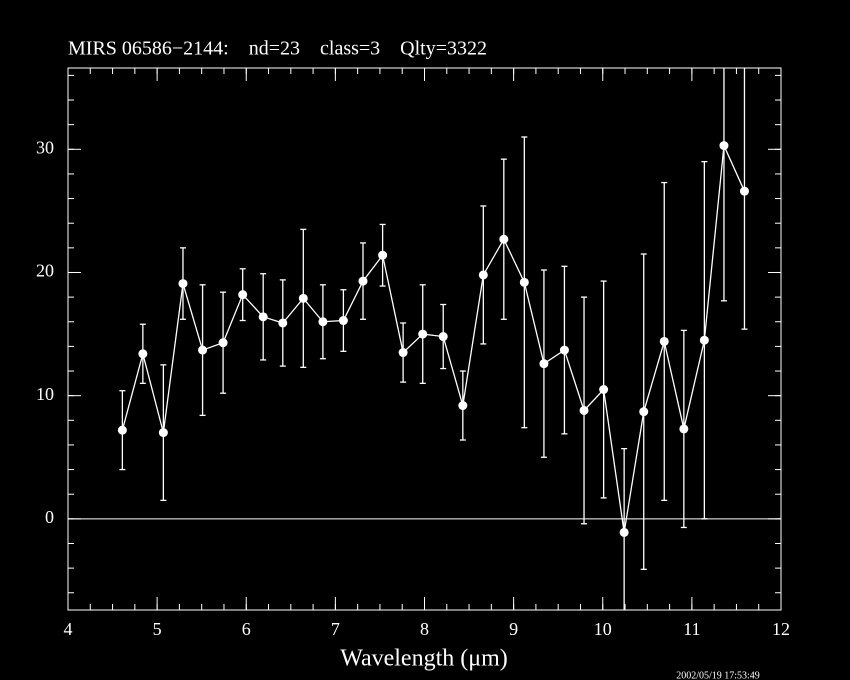  Describe the element at coordinates (45, 271) in the screenshot. I see `y-tick-label: 20` at that location.